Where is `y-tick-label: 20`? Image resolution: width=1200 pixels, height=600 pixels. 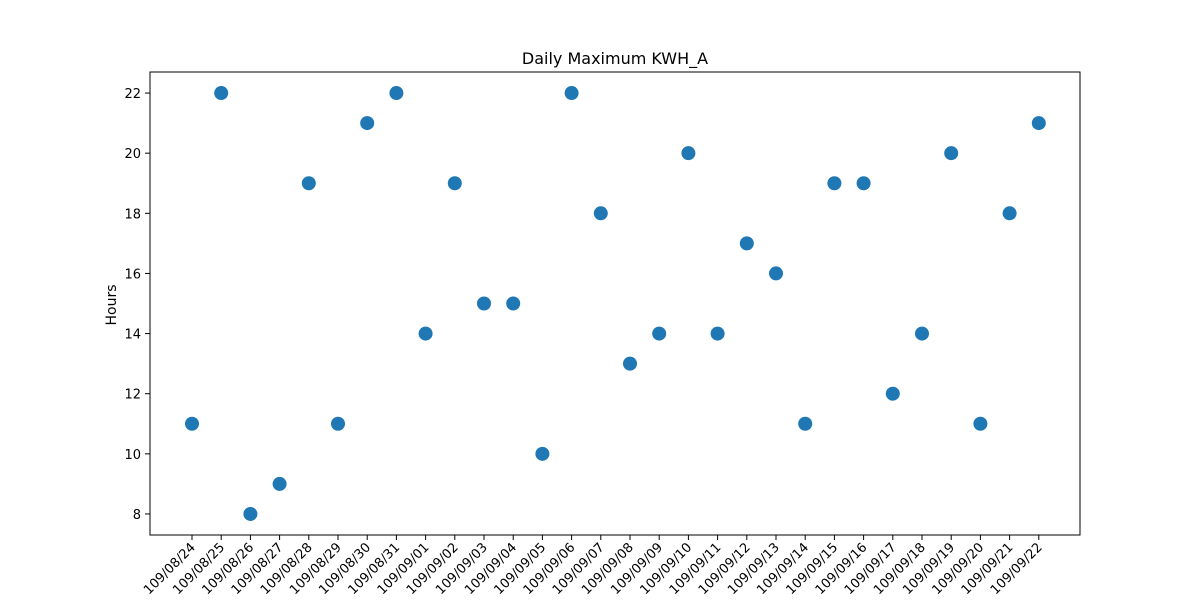
y-tick-label: 20 is located at coordinates (132, 154).